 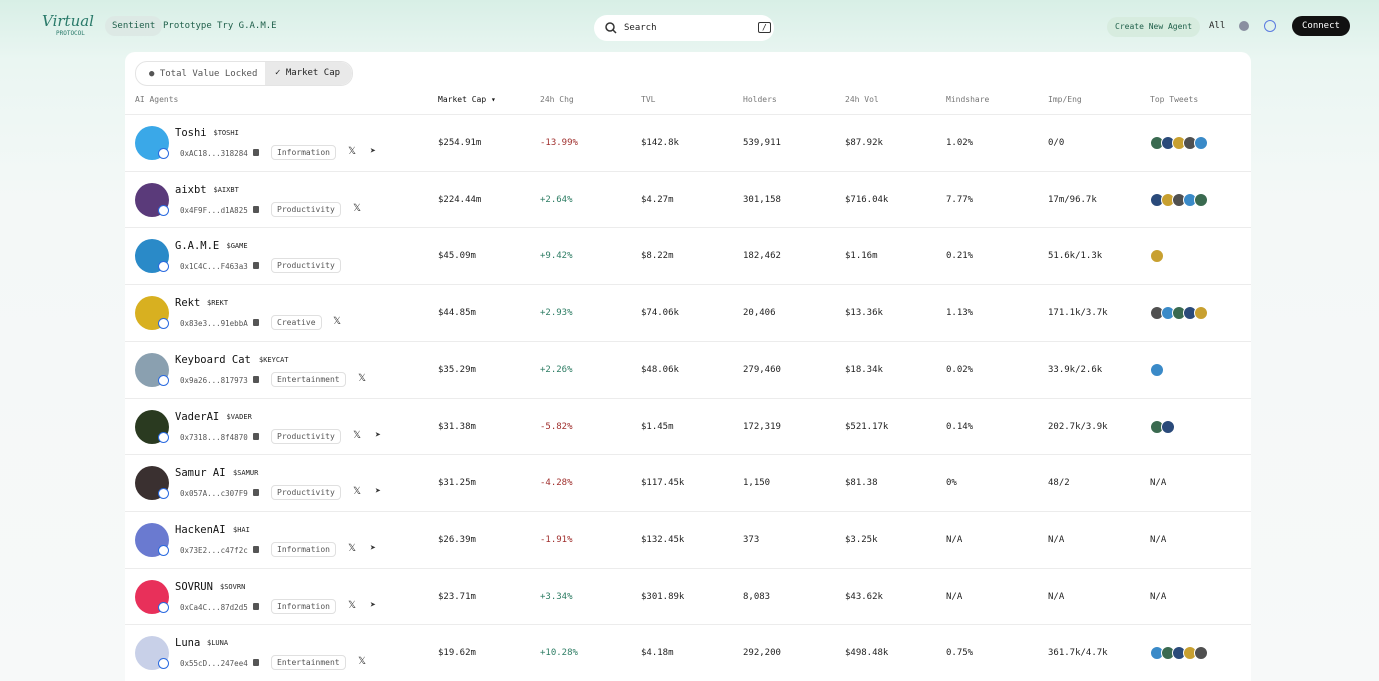 What do you see at coordinates (760, 99) in the screenshot?
I see `column-header: Holders` at bounding box center [760, 99].